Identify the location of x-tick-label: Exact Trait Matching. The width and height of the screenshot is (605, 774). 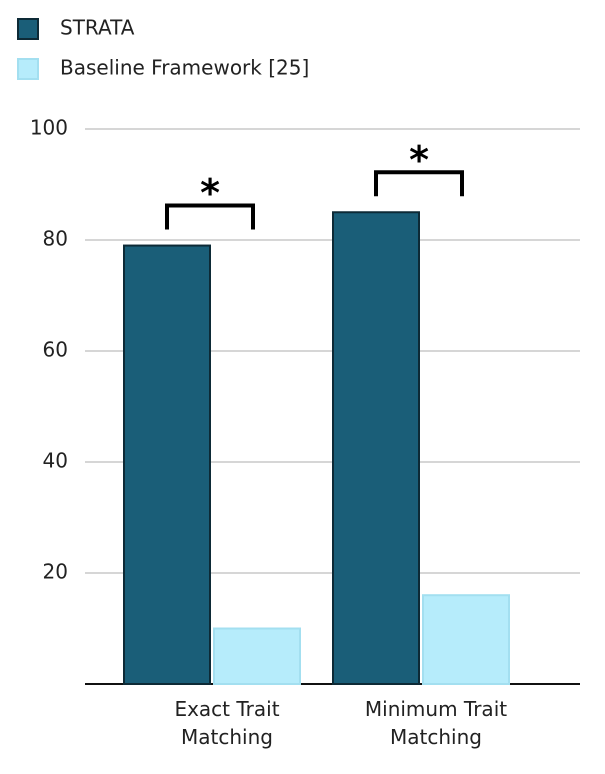
(226, 723).